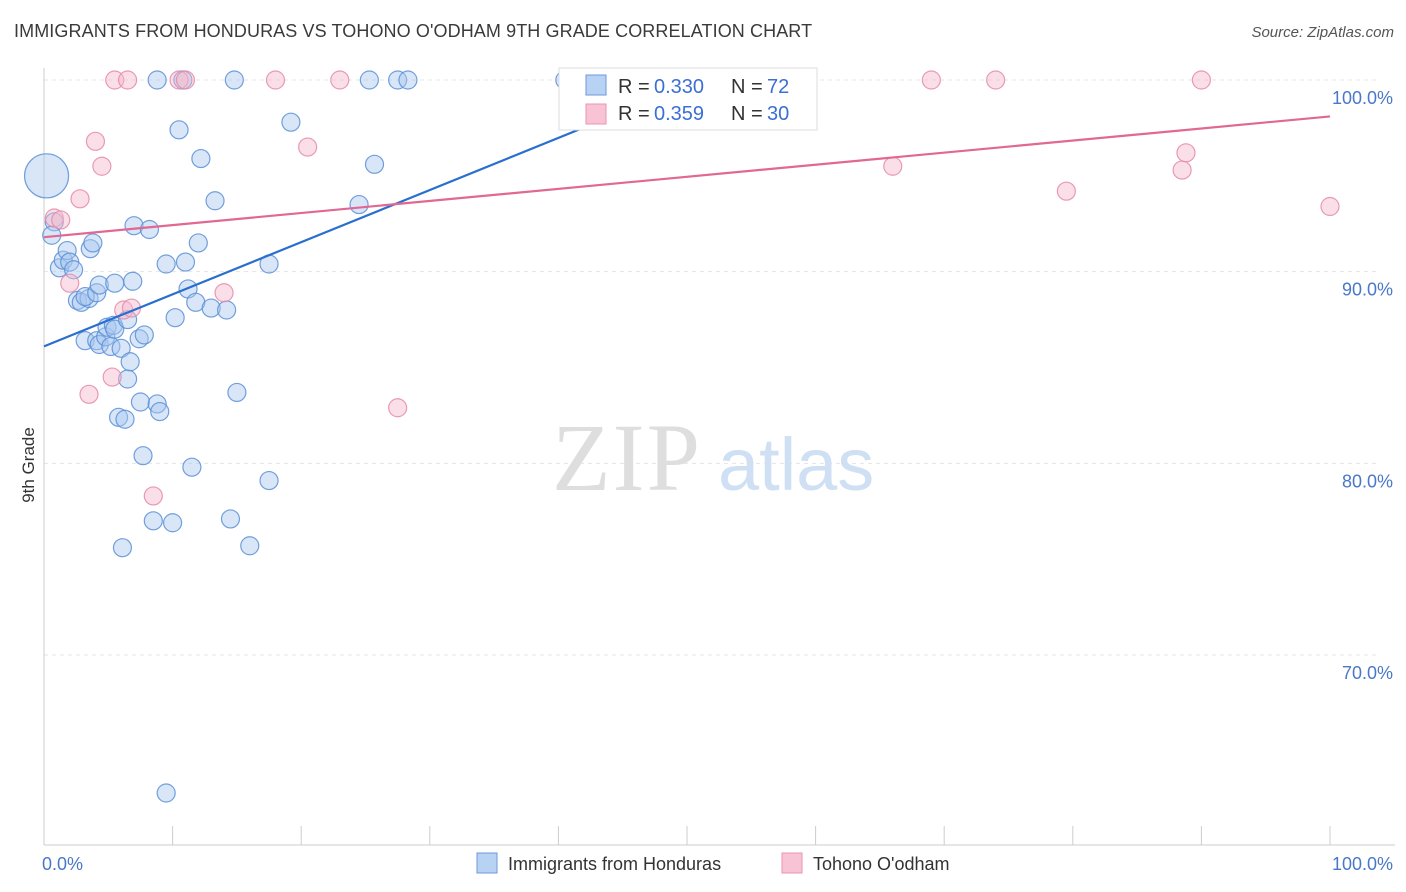 Image resolution: width=1406 pixels, height=892 pixels. I want to click on legend-tohono-swatch, so click(792, 863).